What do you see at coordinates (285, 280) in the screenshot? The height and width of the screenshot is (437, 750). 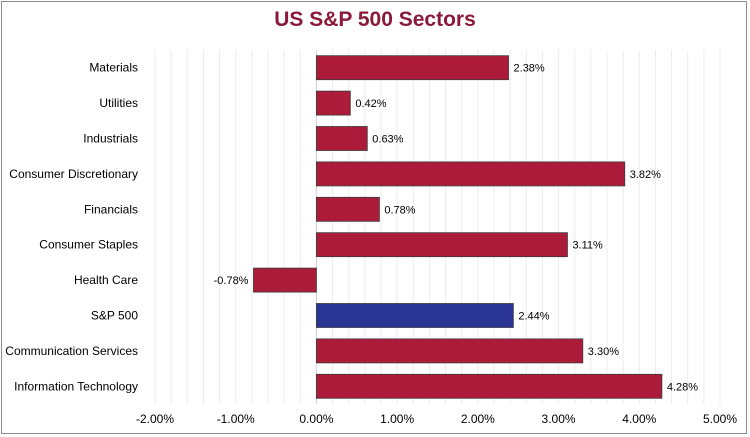 I see `bar-health-care` at bounding box center [285, 280].